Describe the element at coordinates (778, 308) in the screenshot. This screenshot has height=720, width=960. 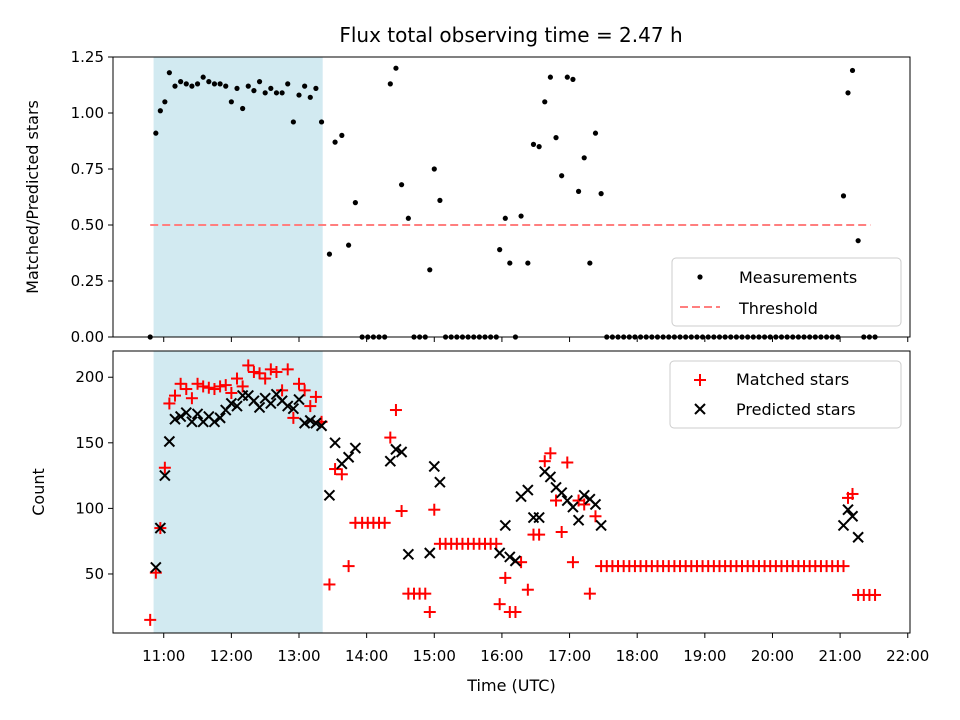
I see `threshold-legend-label: Threshold` at that location.